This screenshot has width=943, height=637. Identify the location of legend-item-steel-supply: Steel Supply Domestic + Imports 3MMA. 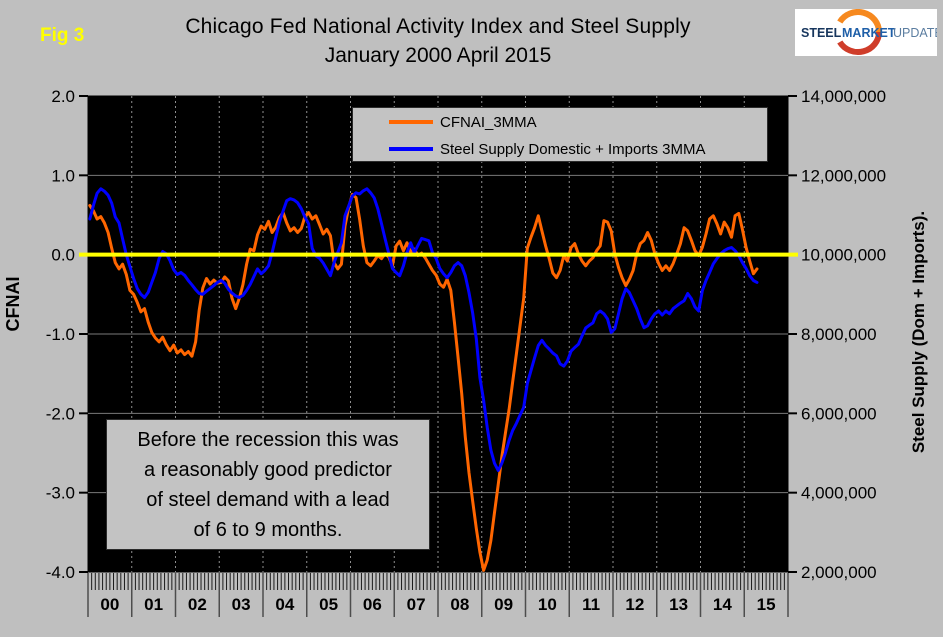
(560, 149).